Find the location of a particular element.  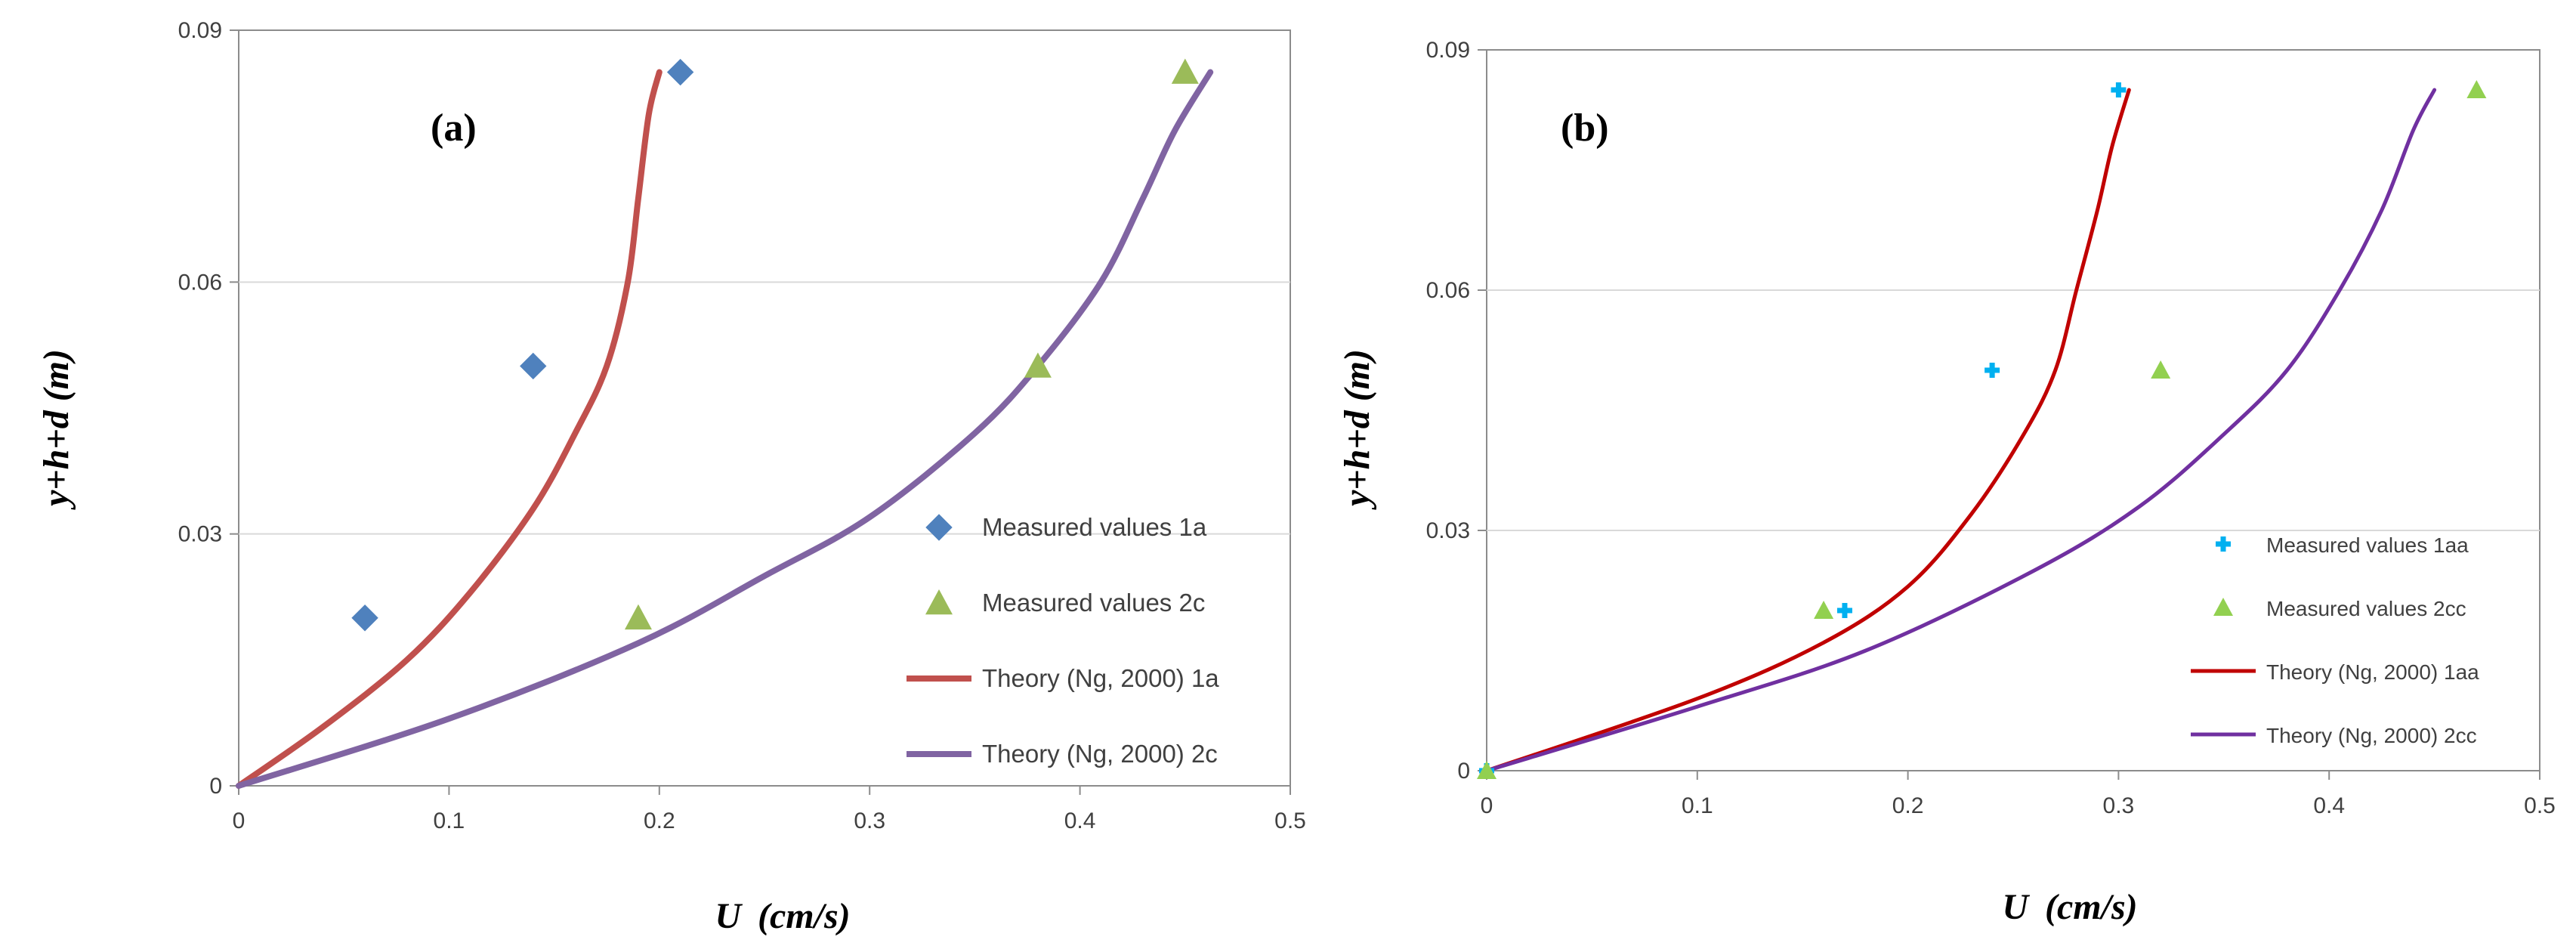

legend-item: Theory (Ng, 2000) 2c is located at coordinates (1062, 754).